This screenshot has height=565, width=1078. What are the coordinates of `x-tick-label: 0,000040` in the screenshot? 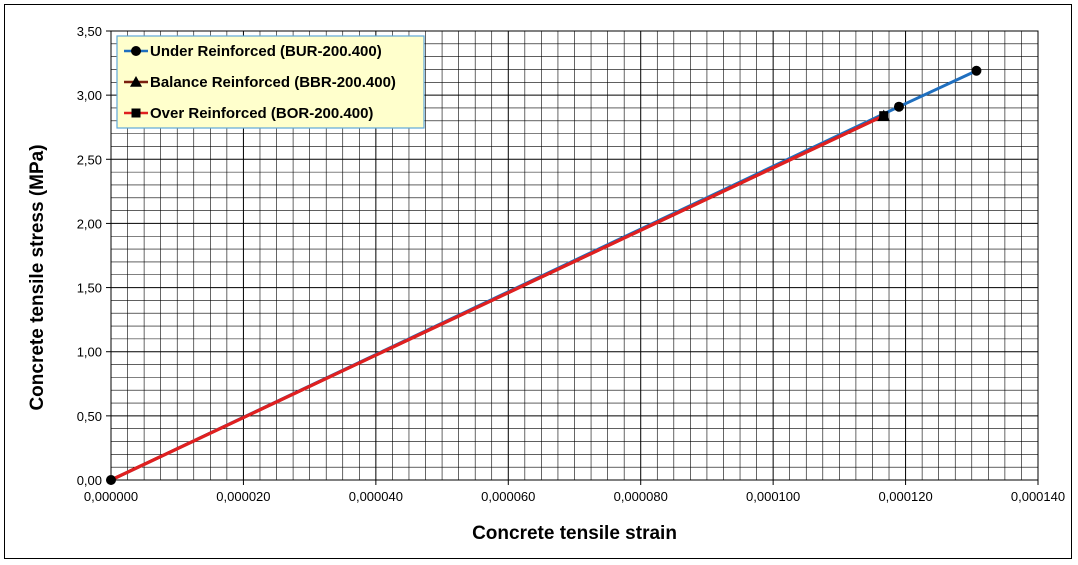 It's located at (376, 496).